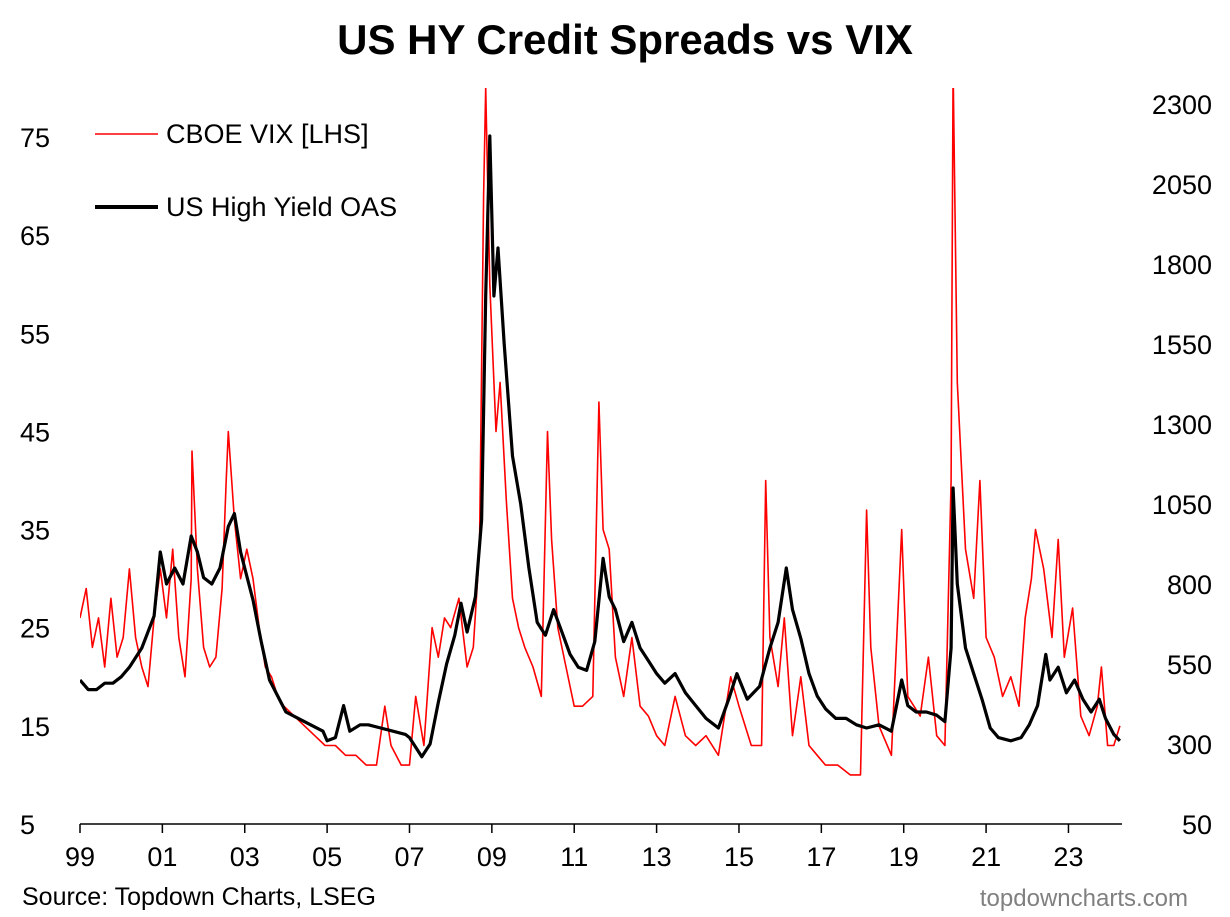 This screenshot has width=1230, height=917. What do you see at coordinates (739, 857) in the screenshot?
I see `x-tick-label: 15` at bounding box center [739, 857].